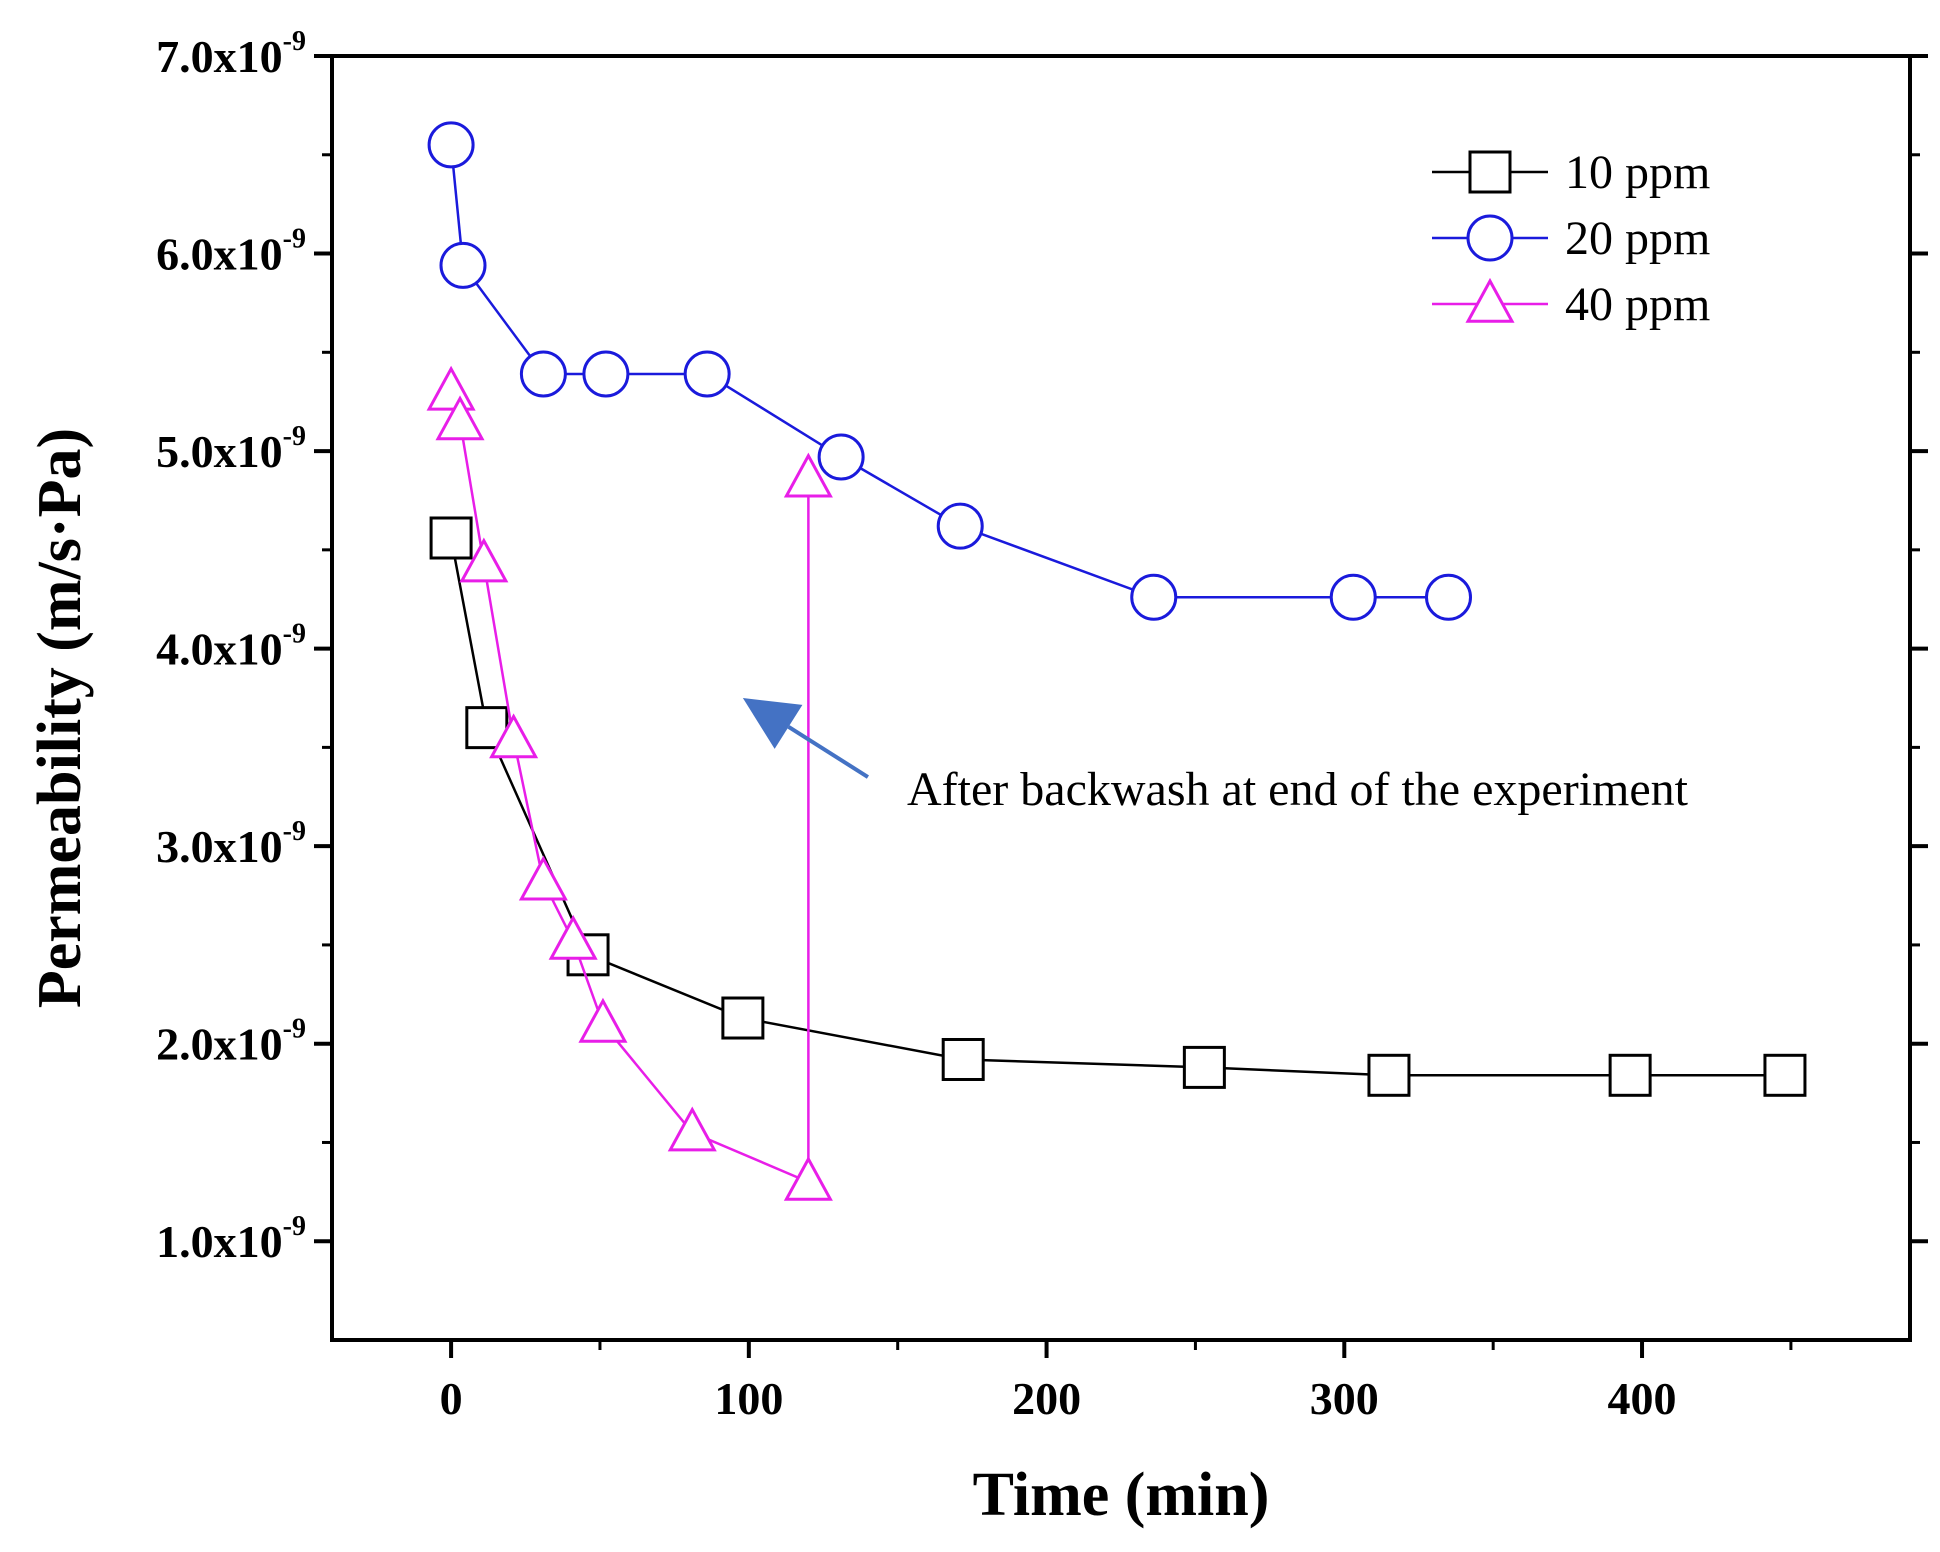  What do you see at coordinates (1637, 172) in the screenshot?
I see `legend-label: 10 ppm` at bounding box center [1637, 172].